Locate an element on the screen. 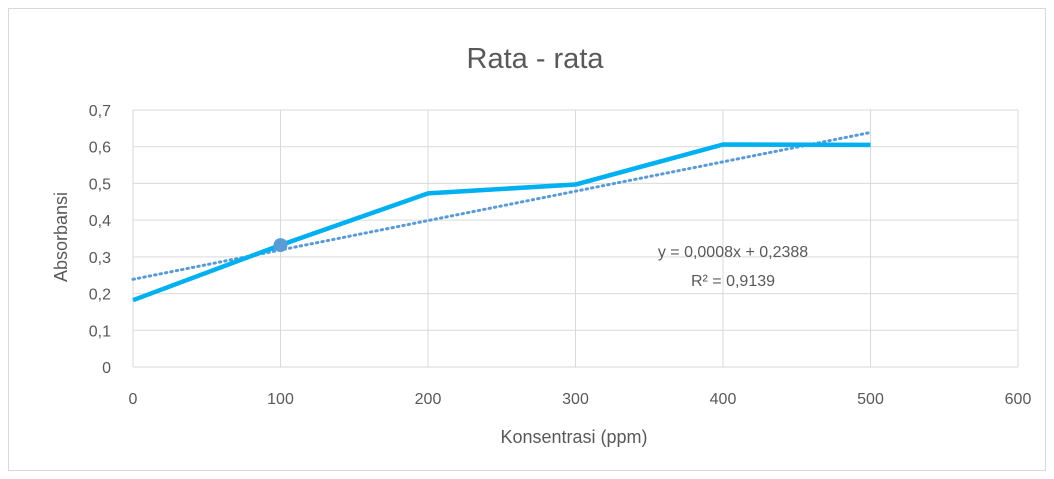  x-tick-label: 600 is located at coordinates (1018, 399).